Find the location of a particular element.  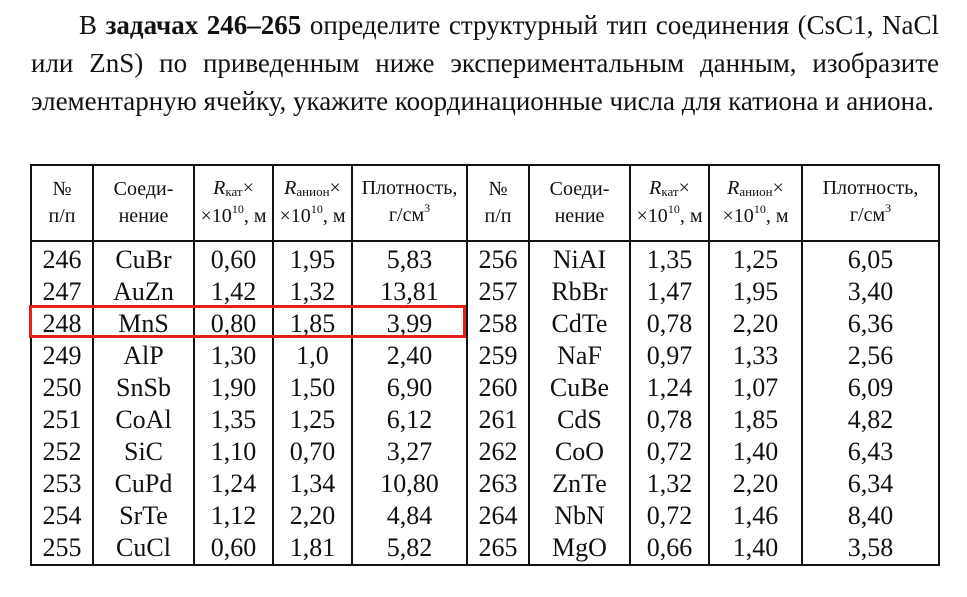

header-compound-right: Соеди- нение is located at coordinates (579, 203).